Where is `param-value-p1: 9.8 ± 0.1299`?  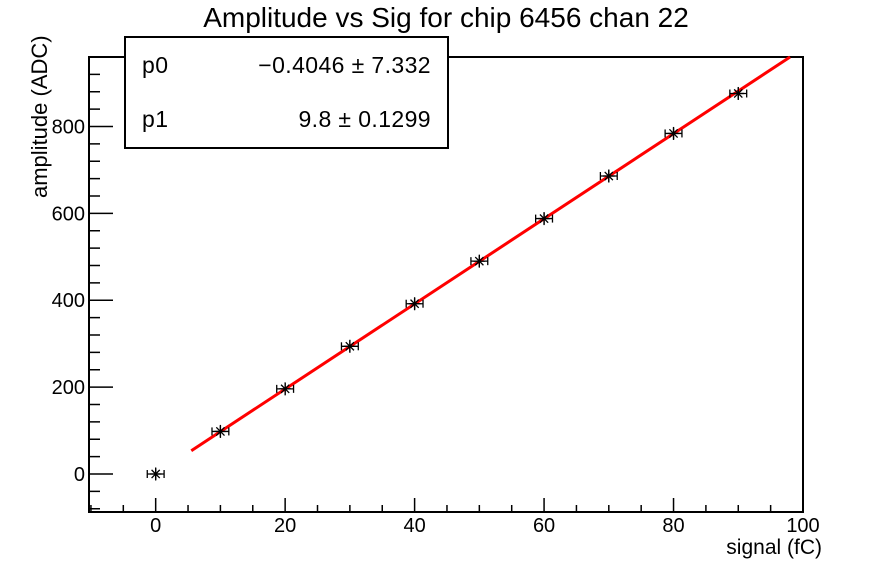 param-value-p1: 9.8 ± 0.1299 is located at coordinates (364, 119).